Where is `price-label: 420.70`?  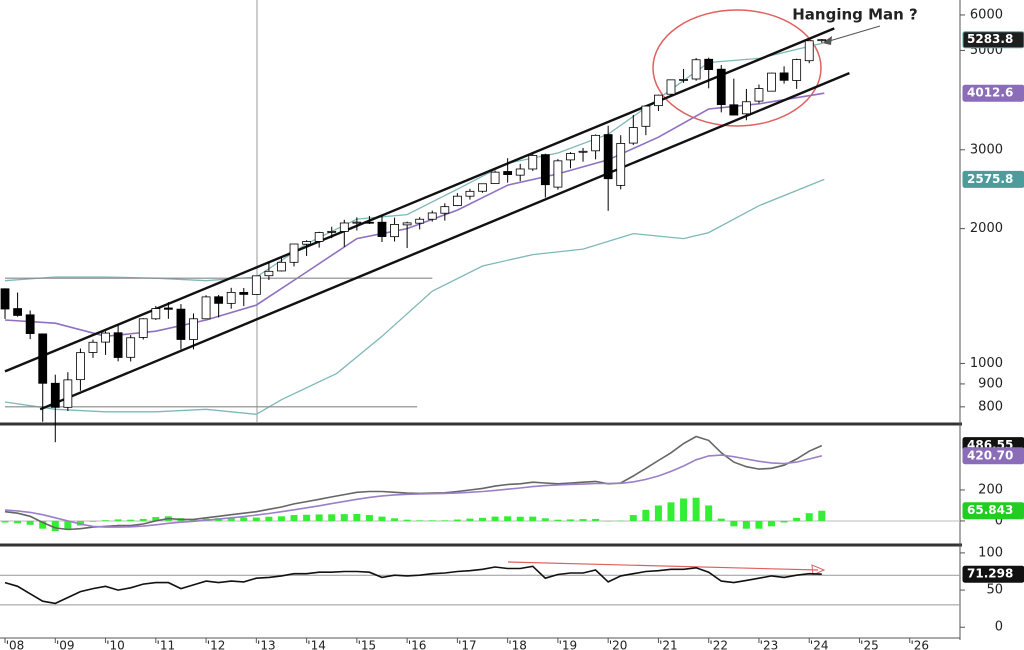
price-label: 420.70 is located at coordinates (990, 455).